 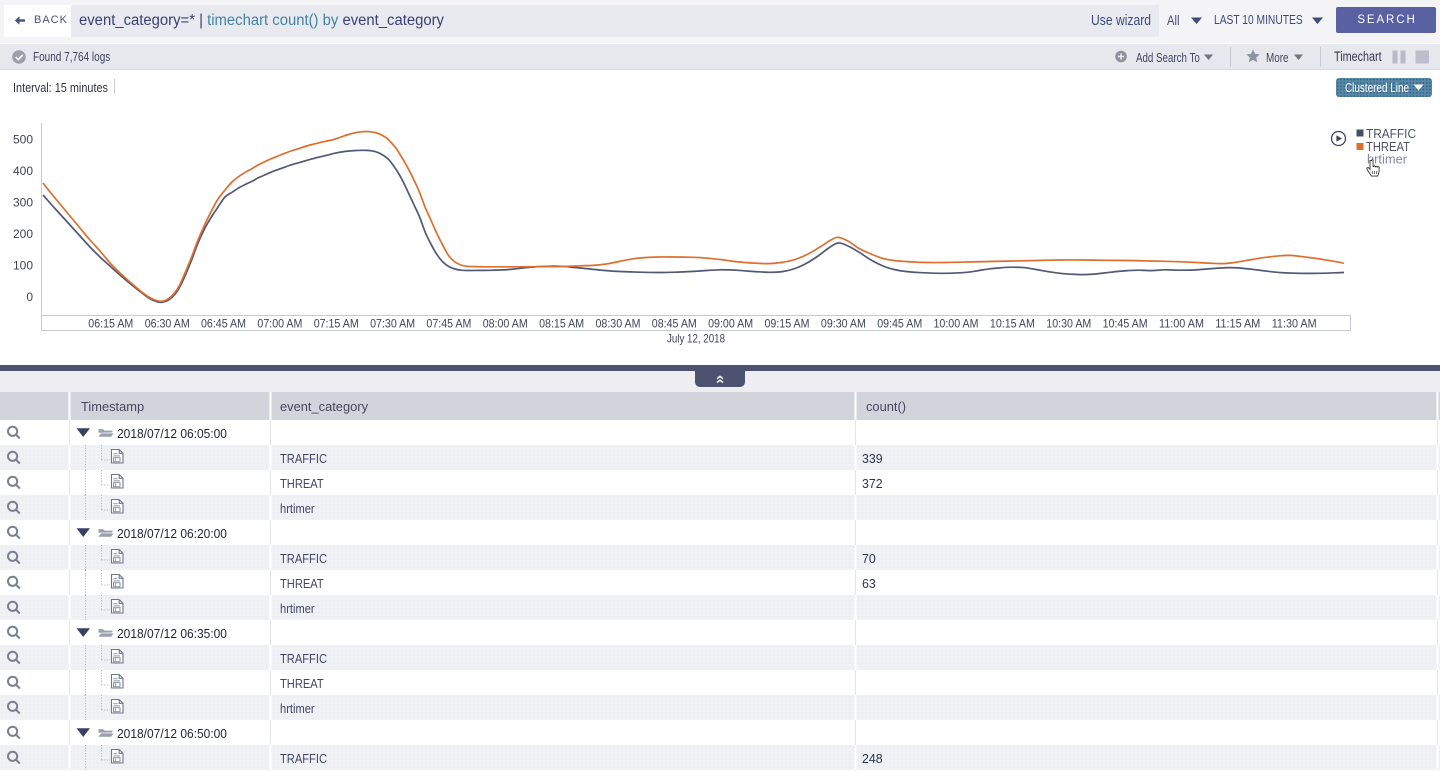 I want to click on svg-text: THREAT, so click(x=1388, y=146).